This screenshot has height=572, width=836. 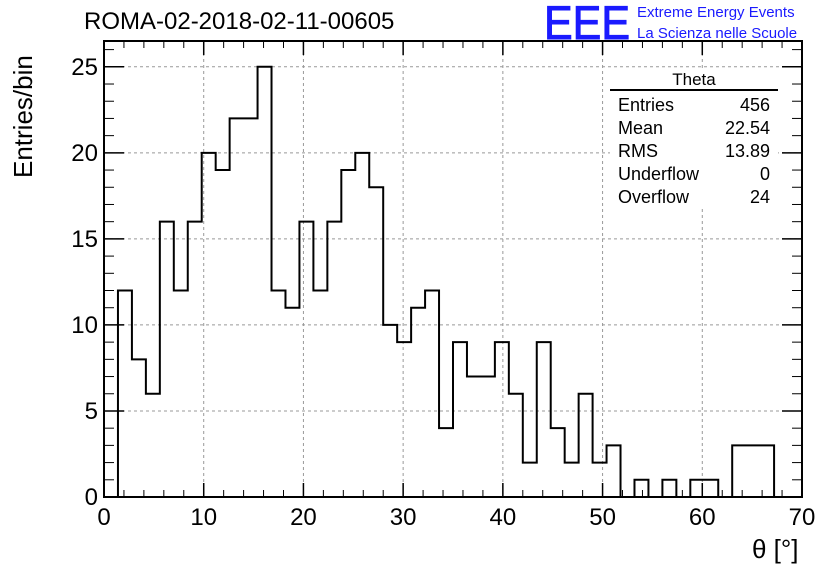 I want to click on x-tick-label: 40, so click(x=503, y=517).